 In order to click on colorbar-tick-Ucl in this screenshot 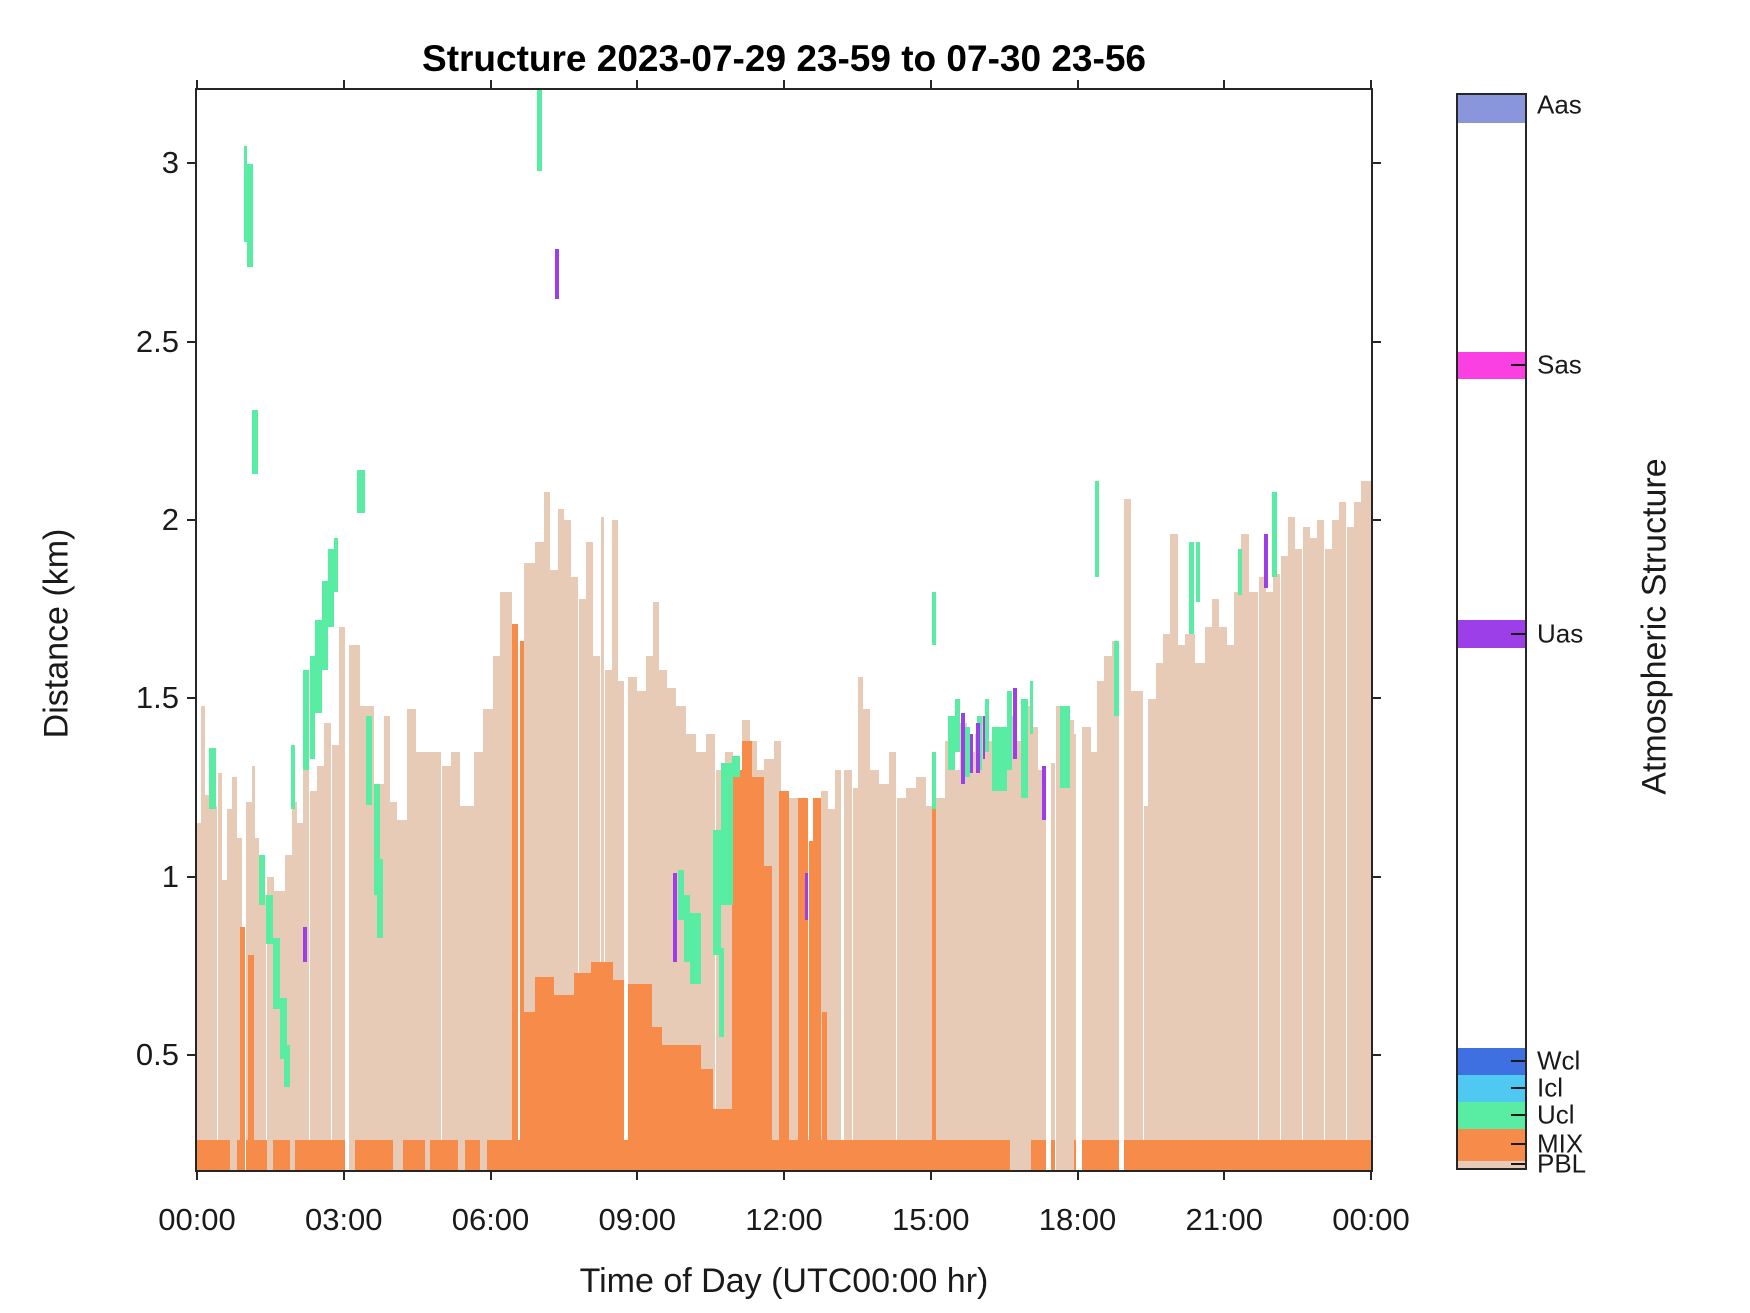, I will do `click(1518, 1115)`.